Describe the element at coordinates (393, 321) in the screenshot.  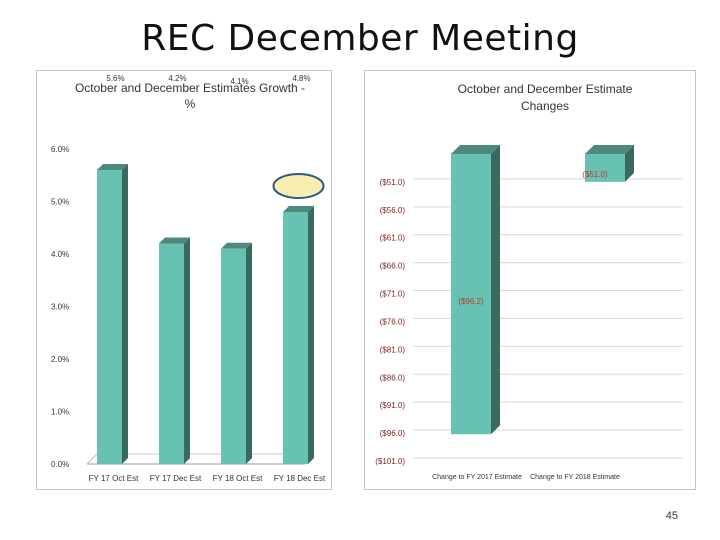
I see `y-tick-label: ($76.0)` at that location.